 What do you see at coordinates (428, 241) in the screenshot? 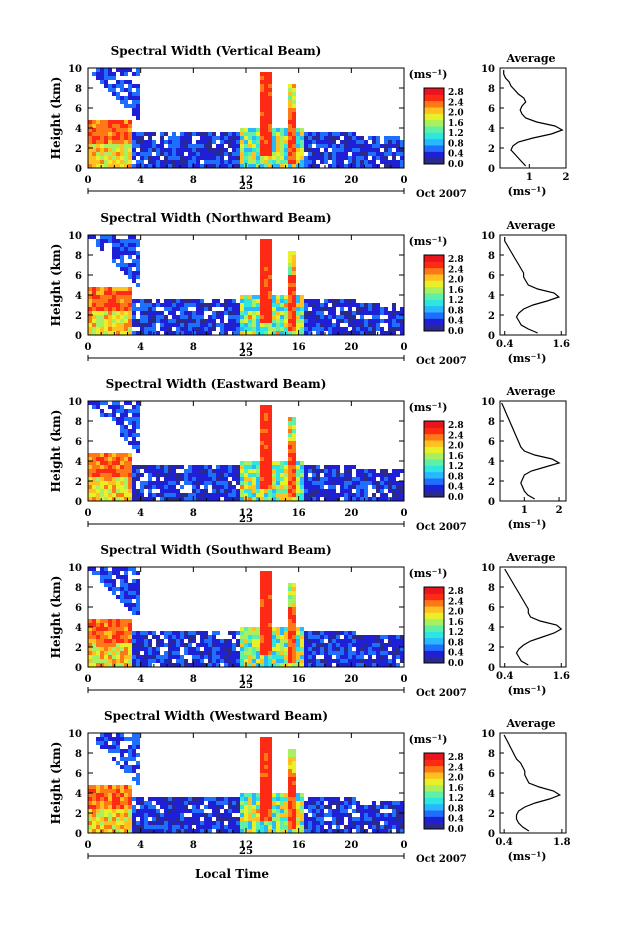
I see `colorbar-unit: (ms⁻¹)` at bounding box center [428, 241].